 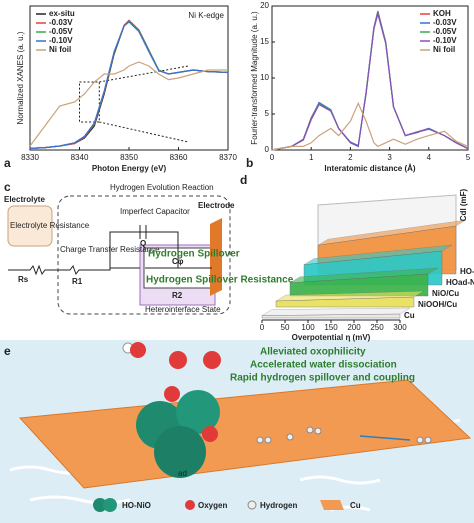 I want to click on series-label: NiOOH/Cu, so click(x=437, y=304).